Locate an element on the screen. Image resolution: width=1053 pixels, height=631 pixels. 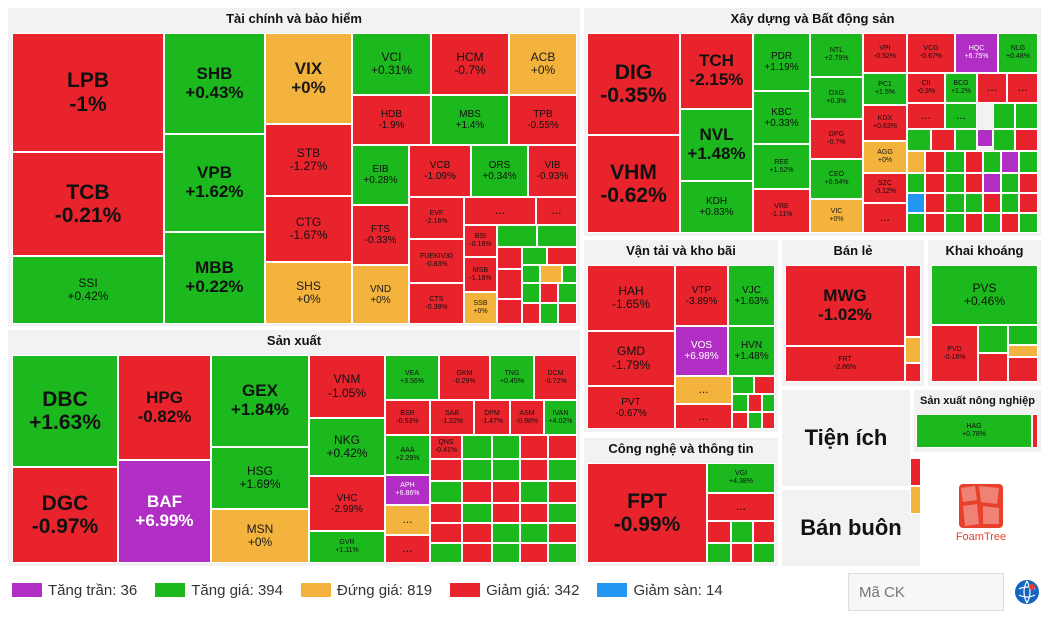
tile-CII: CII -0.3% is located at coordinates (926, 88).